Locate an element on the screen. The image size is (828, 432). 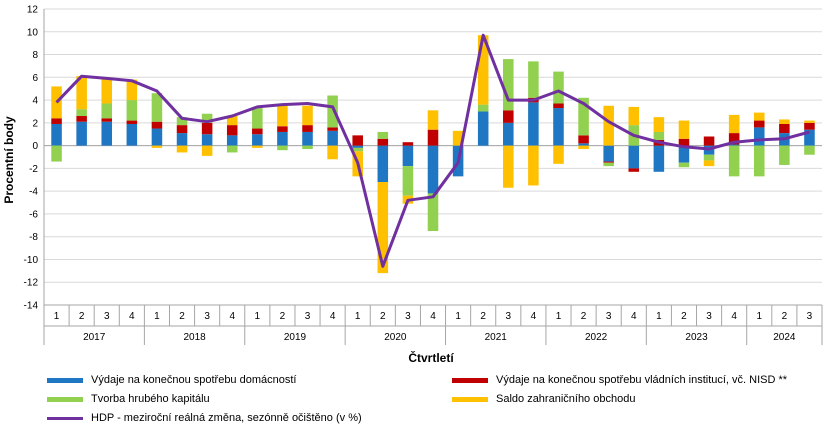
bar-segment-s1-q13 is located at coordinates (357, 146).